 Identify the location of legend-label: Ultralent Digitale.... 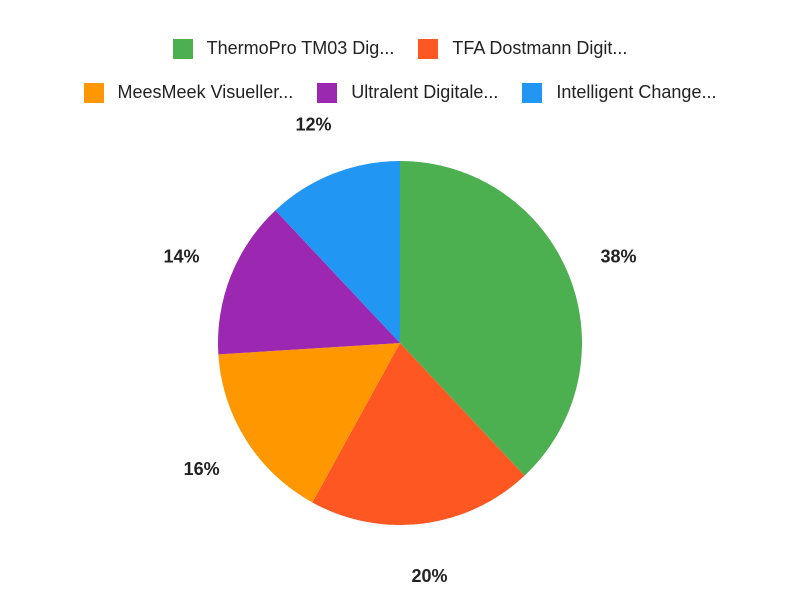
(425, 92).